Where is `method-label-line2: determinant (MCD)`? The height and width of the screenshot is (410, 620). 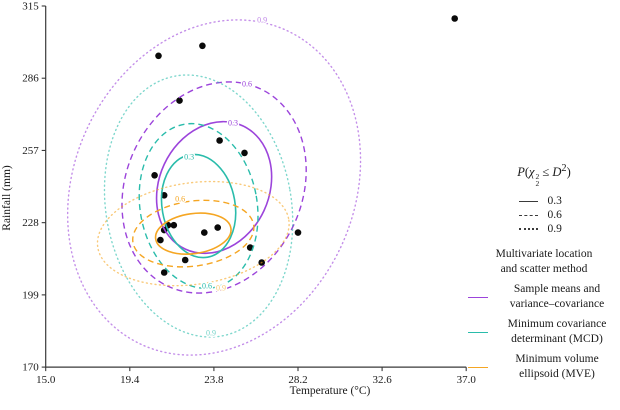
method-label-line2: determinant (MCD) is located at coordinates (557, 339).